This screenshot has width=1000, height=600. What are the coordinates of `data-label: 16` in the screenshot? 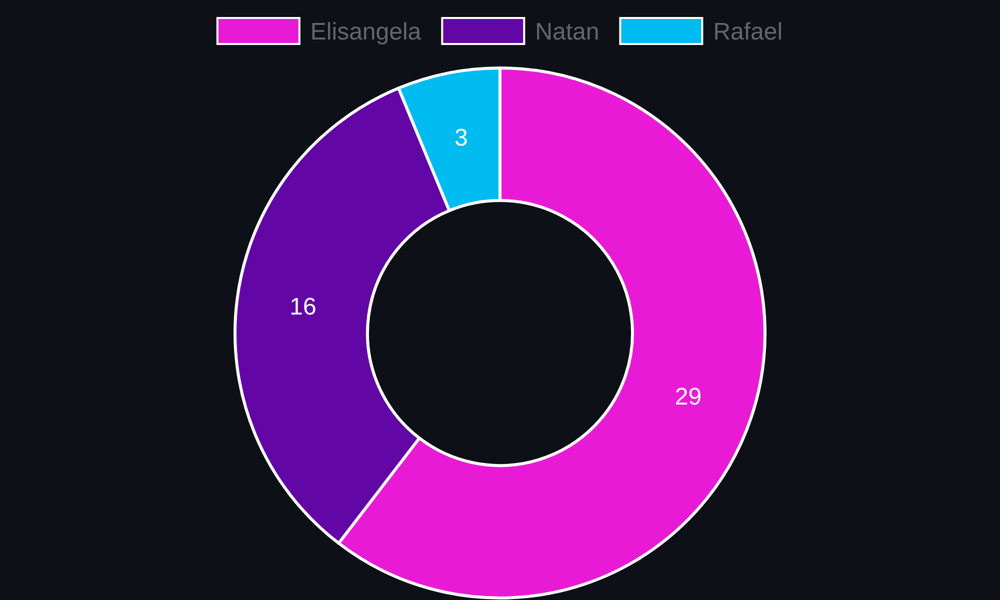 It's located at (303, 307).